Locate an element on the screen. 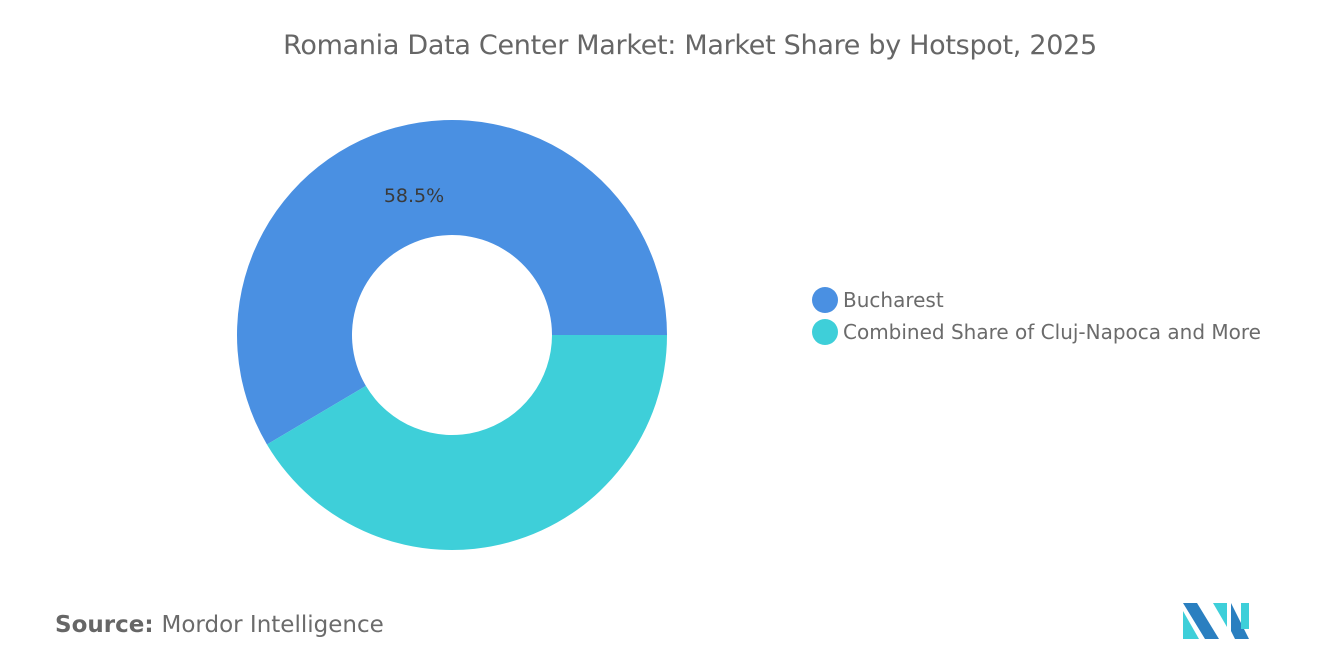  source-note: Source: Mordor Intelligence is located at coordinates (219, 625).